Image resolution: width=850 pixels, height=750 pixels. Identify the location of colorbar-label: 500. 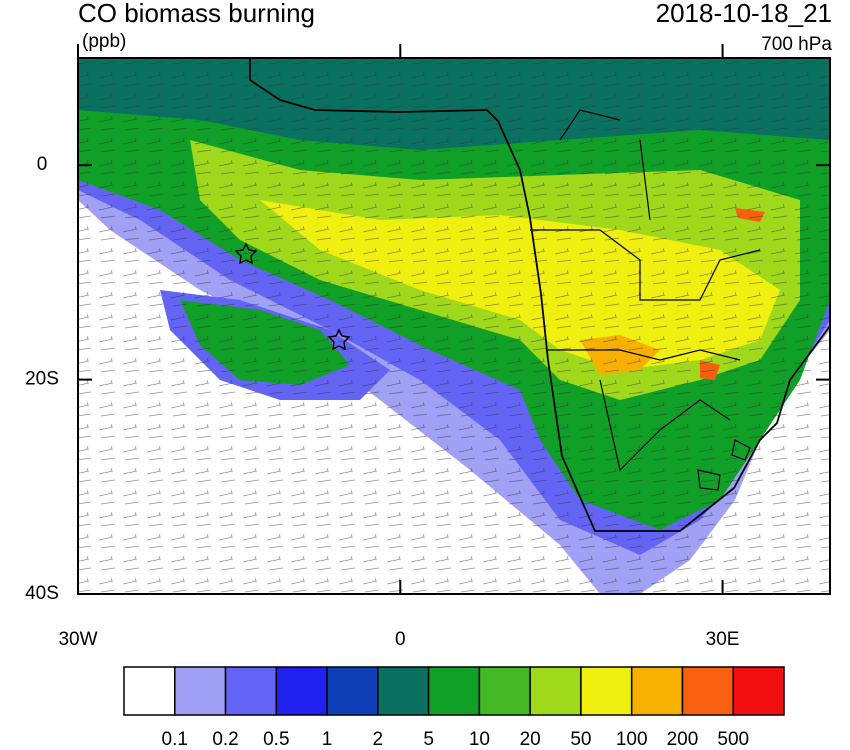
(733, 739).